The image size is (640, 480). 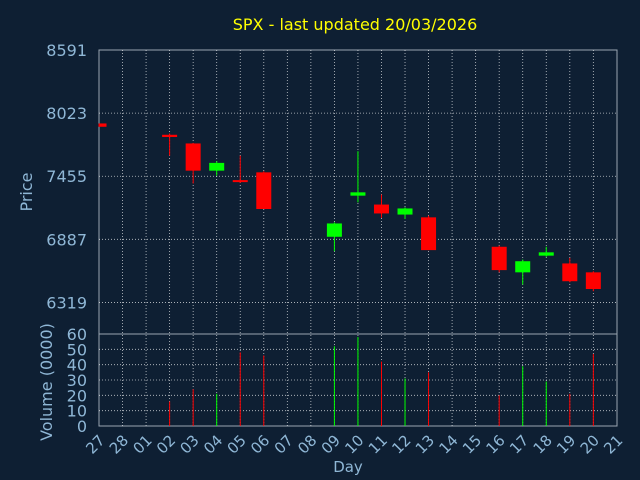 What do you see at coordinates (77, 349) in the screenshot?
I see `volume-tick-label: 50` at bounding box center [77, 349].